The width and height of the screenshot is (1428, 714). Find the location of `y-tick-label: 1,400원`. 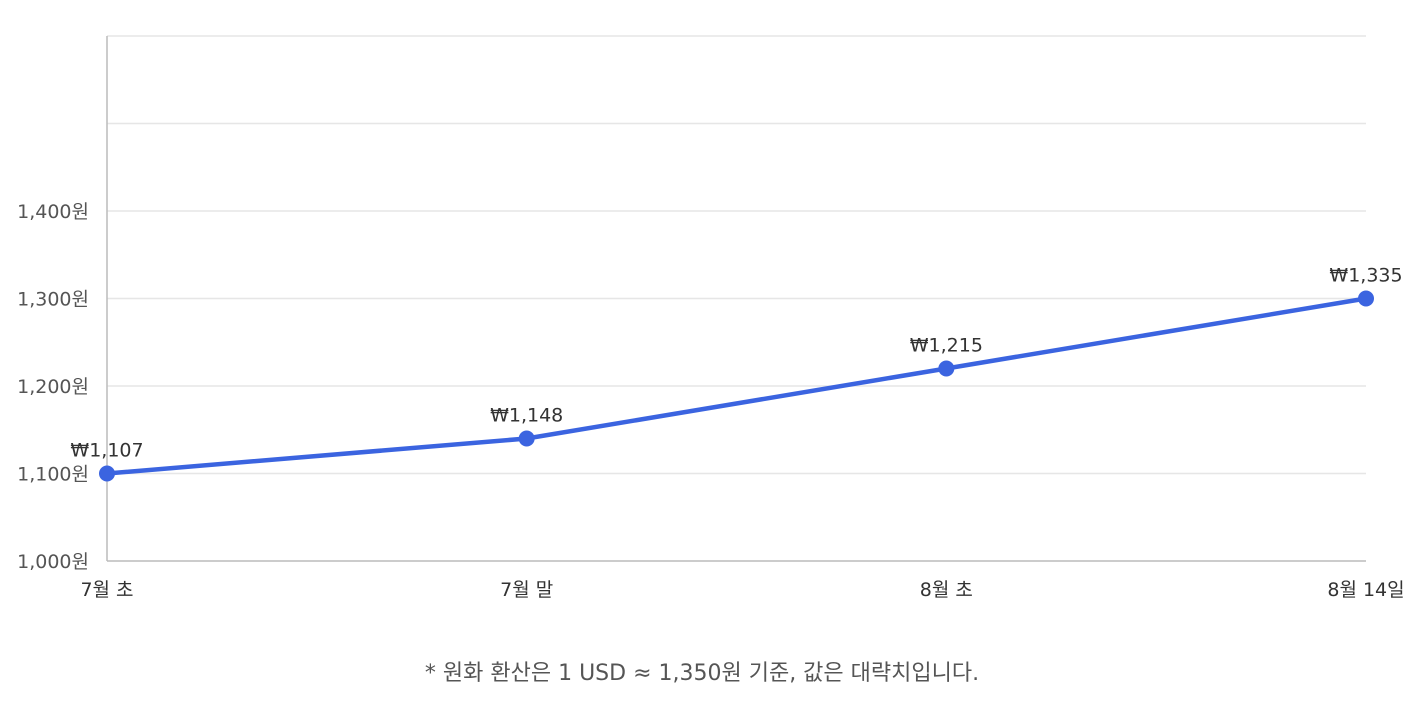

y-tick-label: 1,400원 is located at coordinates (53, 212).